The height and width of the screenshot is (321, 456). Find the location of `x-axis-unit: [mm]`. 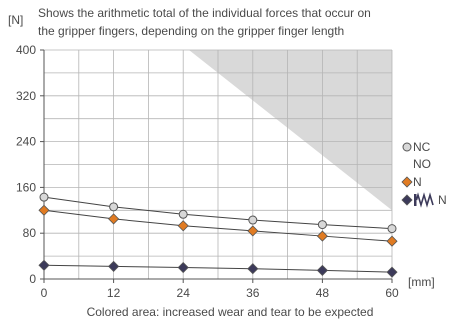

x-axis-unit: [mm] is located at coordinates (421, 282).